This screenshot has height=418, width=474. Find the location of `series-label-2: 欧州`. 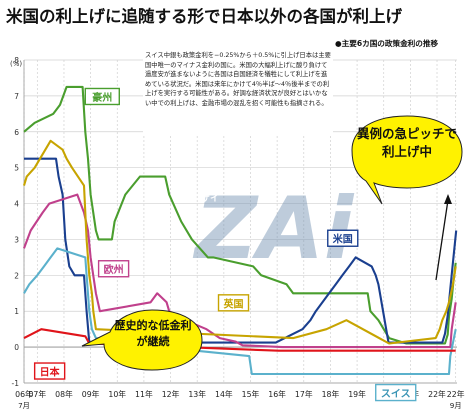

series-label-2: 欧州 is located at coordinates (114, 269).